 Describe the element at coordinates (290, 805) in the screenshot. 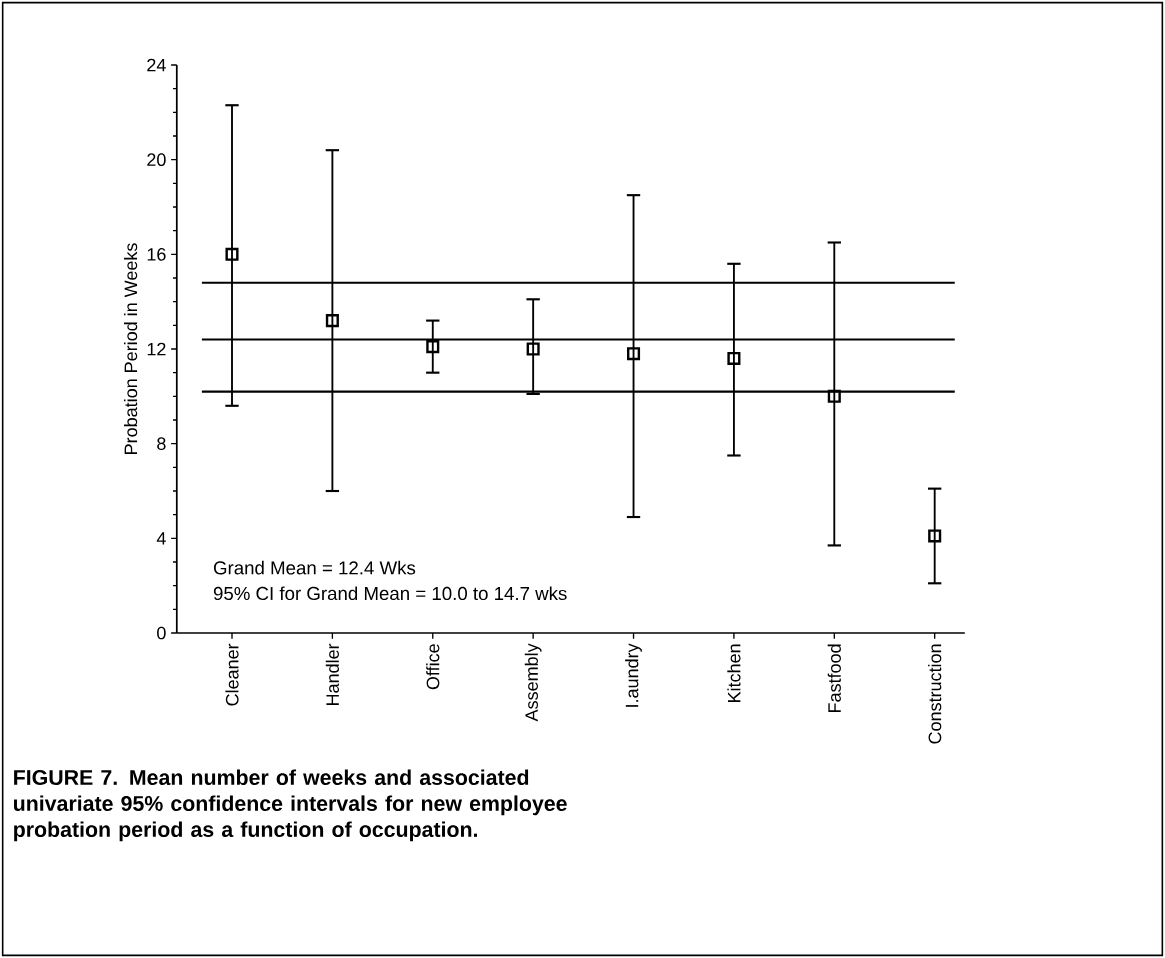

I see `text: FIGURE 7. Mean number of weeks and associated univariate 95% confidence intervals for new employee probation period as a function of occupation.` at that location.